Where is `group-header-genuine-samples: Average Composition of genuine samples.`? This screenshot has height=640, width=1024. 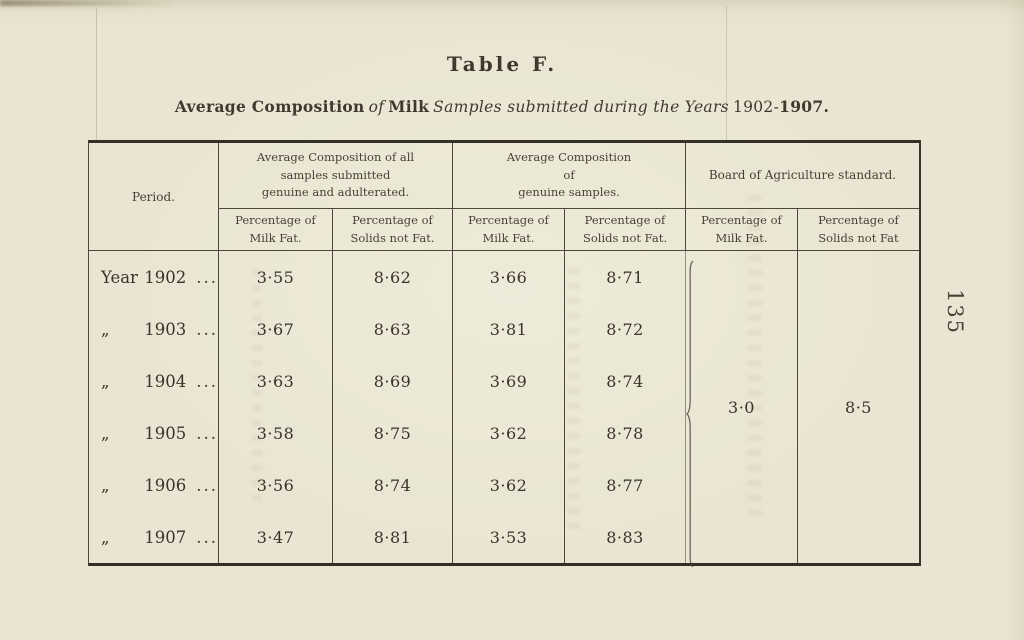
group-header-genuine-samples: Average Composition of genuine samples. is located at coordinates (569, 176).